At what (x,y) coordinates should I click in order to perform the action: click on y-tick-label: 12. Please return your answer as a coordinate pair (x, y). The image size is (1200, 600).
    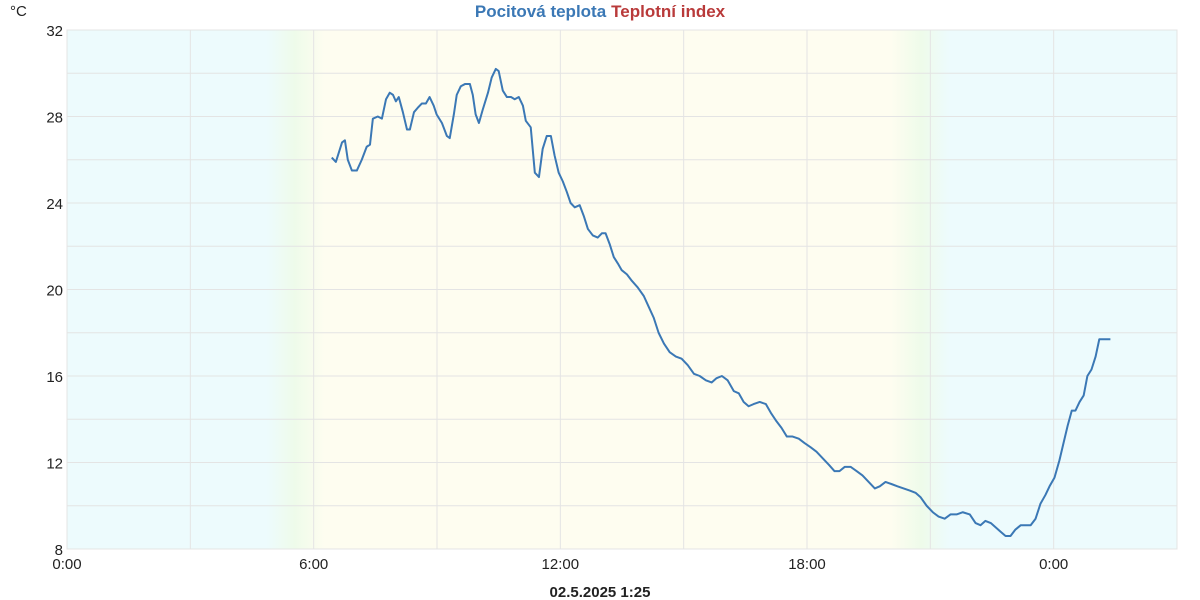
    Looking at the image, I should click on (54, 463).